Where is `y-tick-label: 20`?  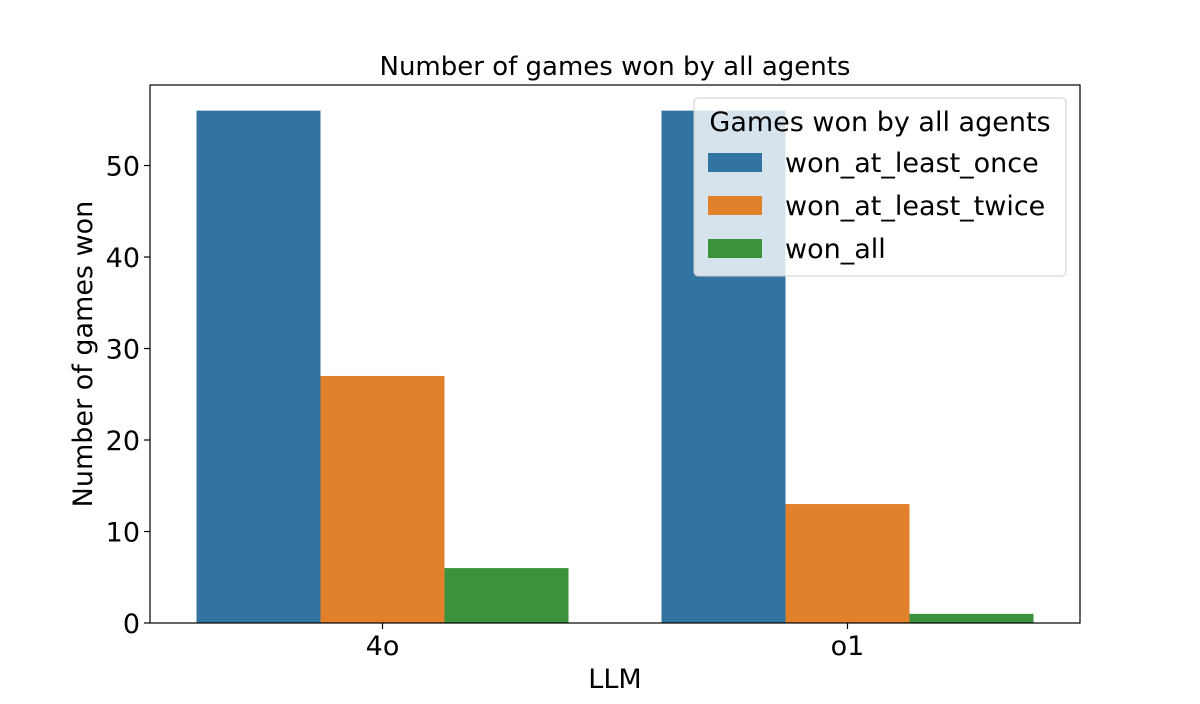
y-tick-label: 20 is located at coordinates (123, 441).